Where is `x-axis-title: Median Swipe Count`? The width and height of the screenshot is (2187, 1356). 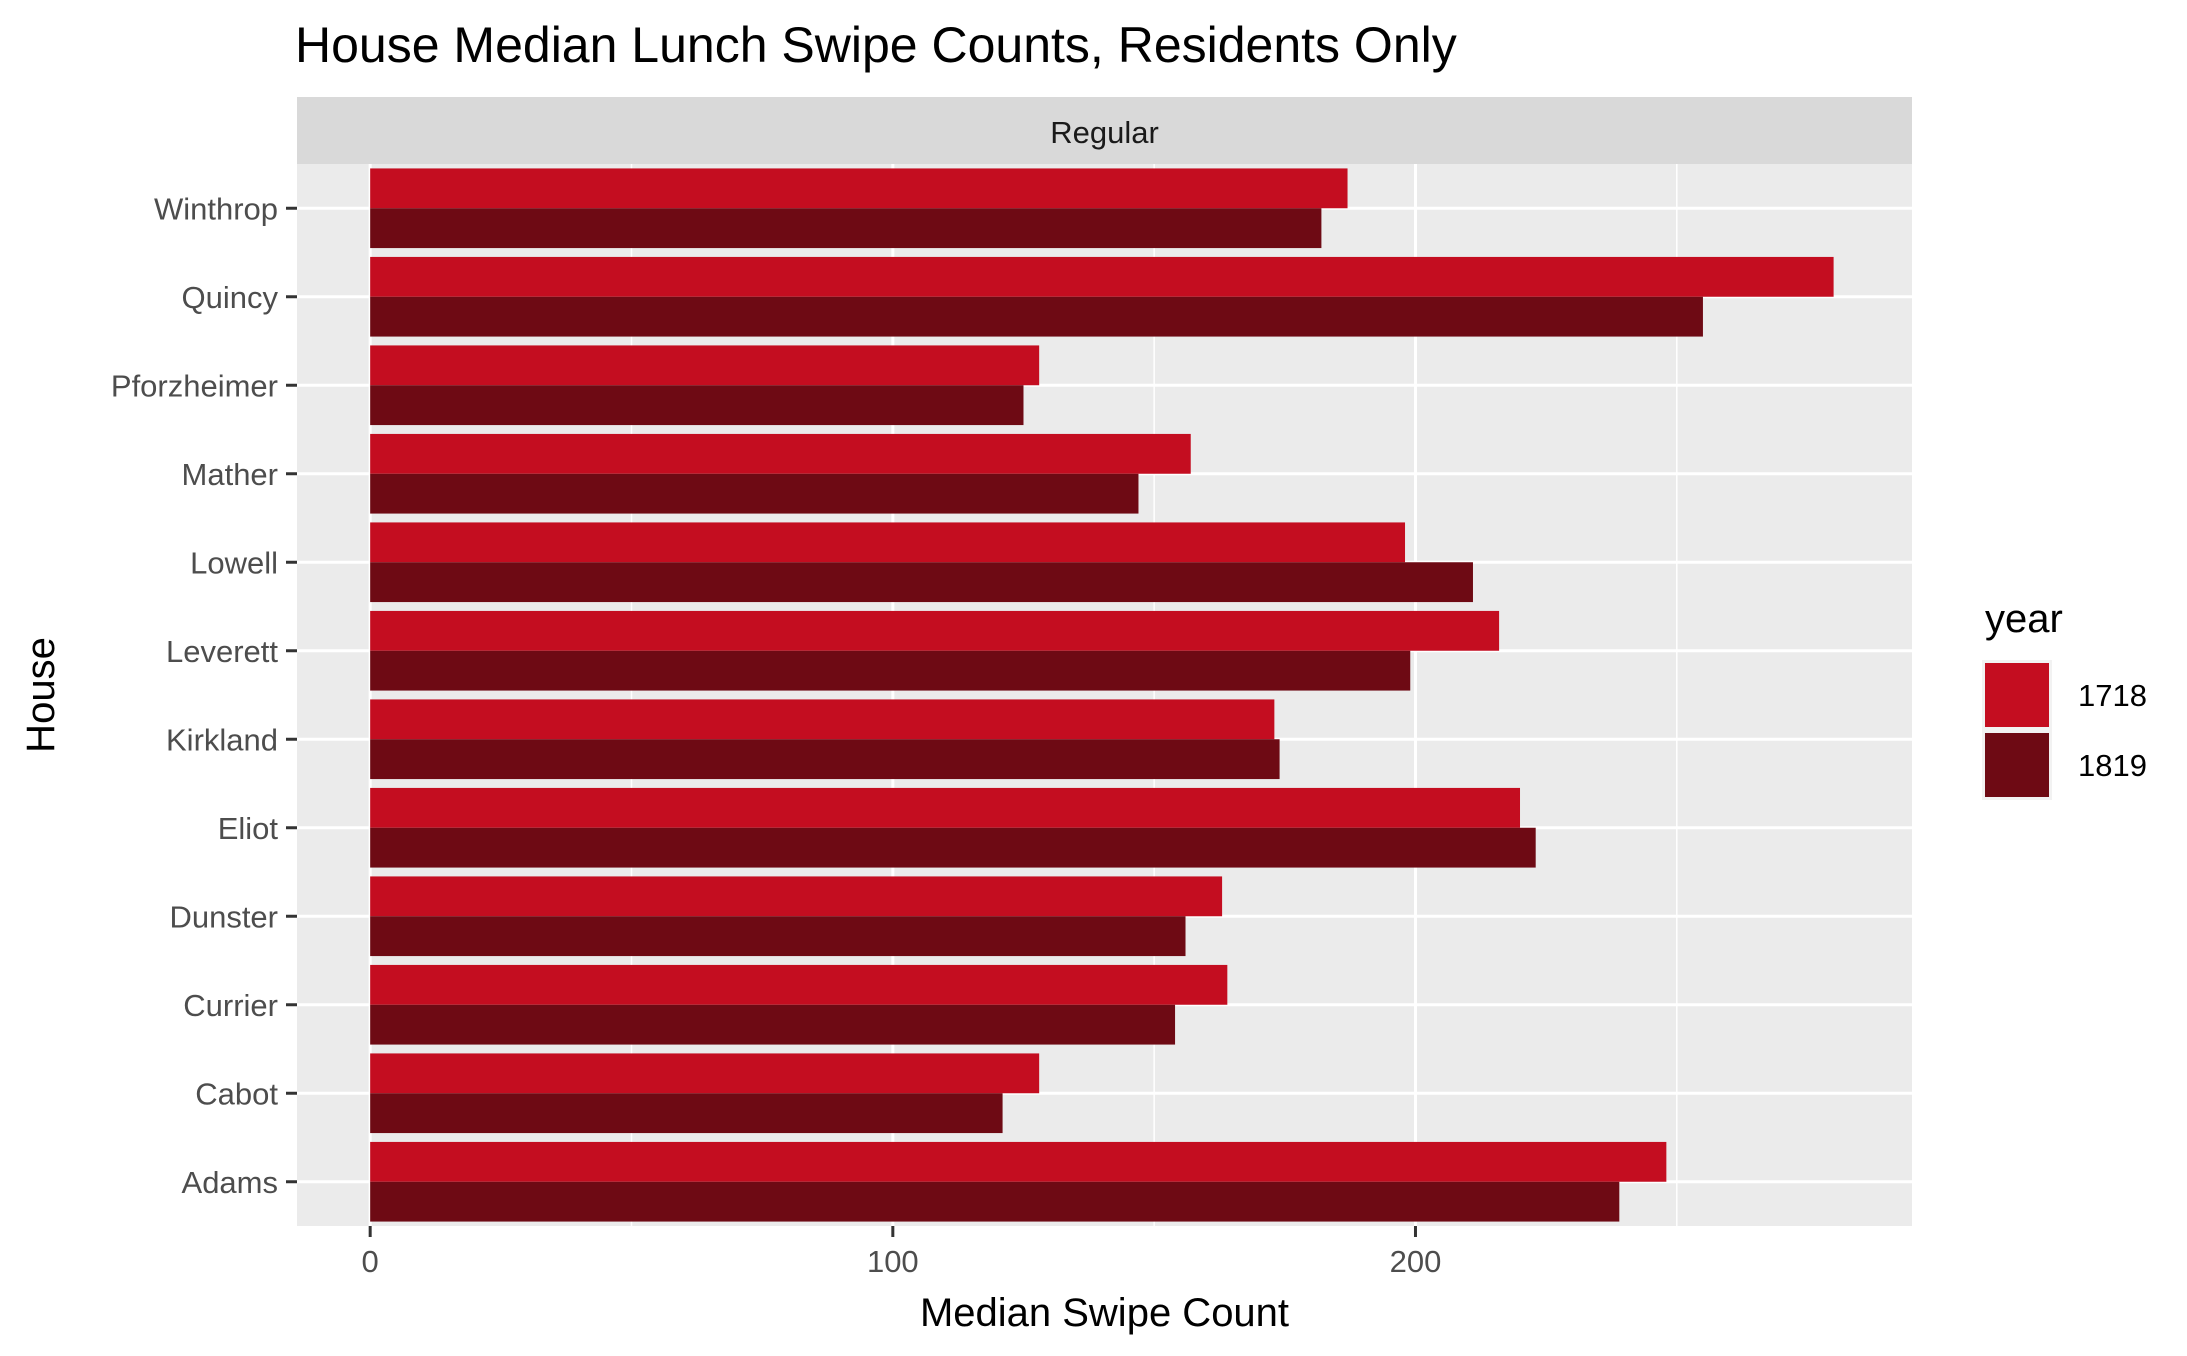 x-axis-title: Median Swipe Count is located at coordinates (1104, 1313).